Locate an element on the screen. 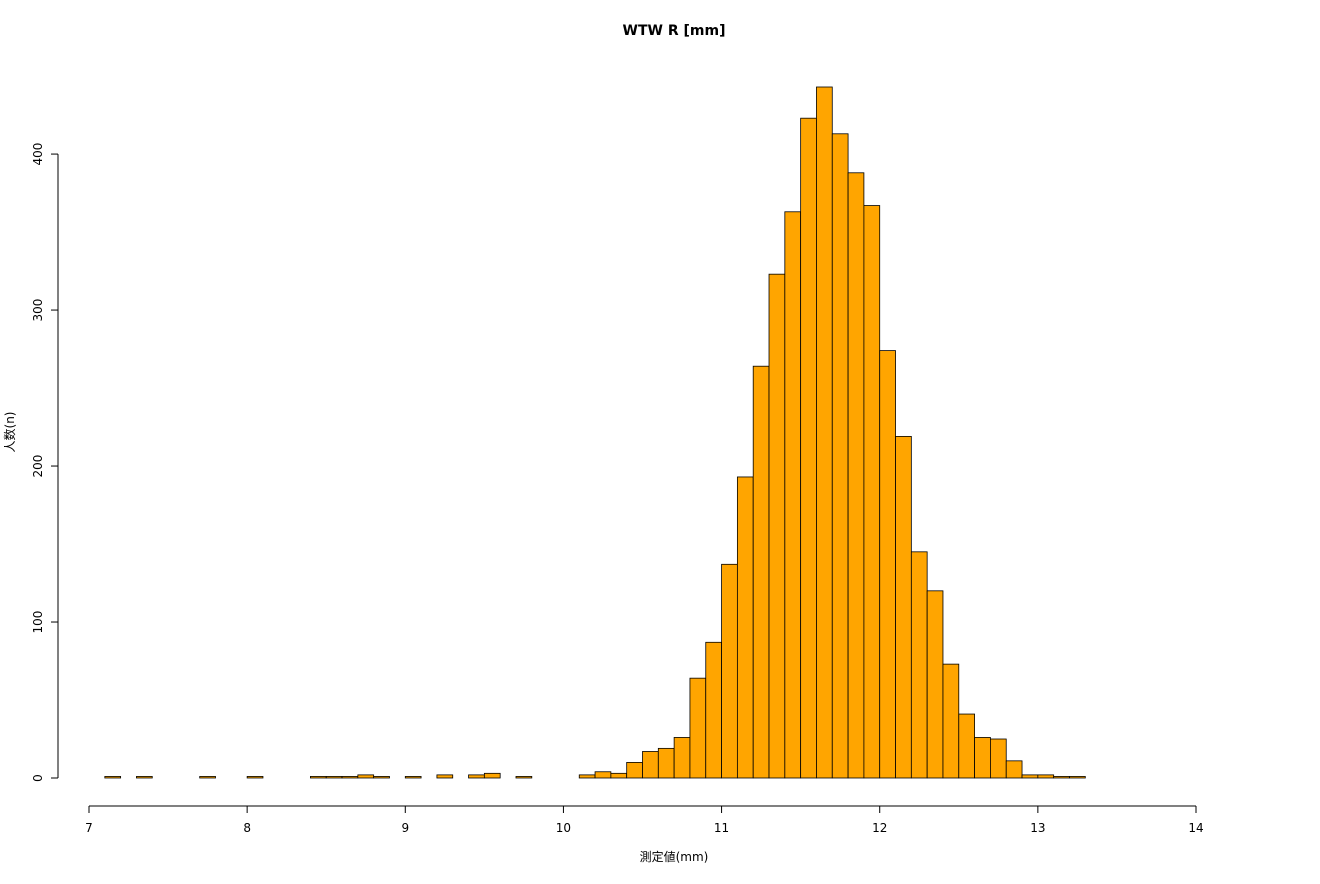  y-tick-label: 400 is located at coordinates (38, 154).